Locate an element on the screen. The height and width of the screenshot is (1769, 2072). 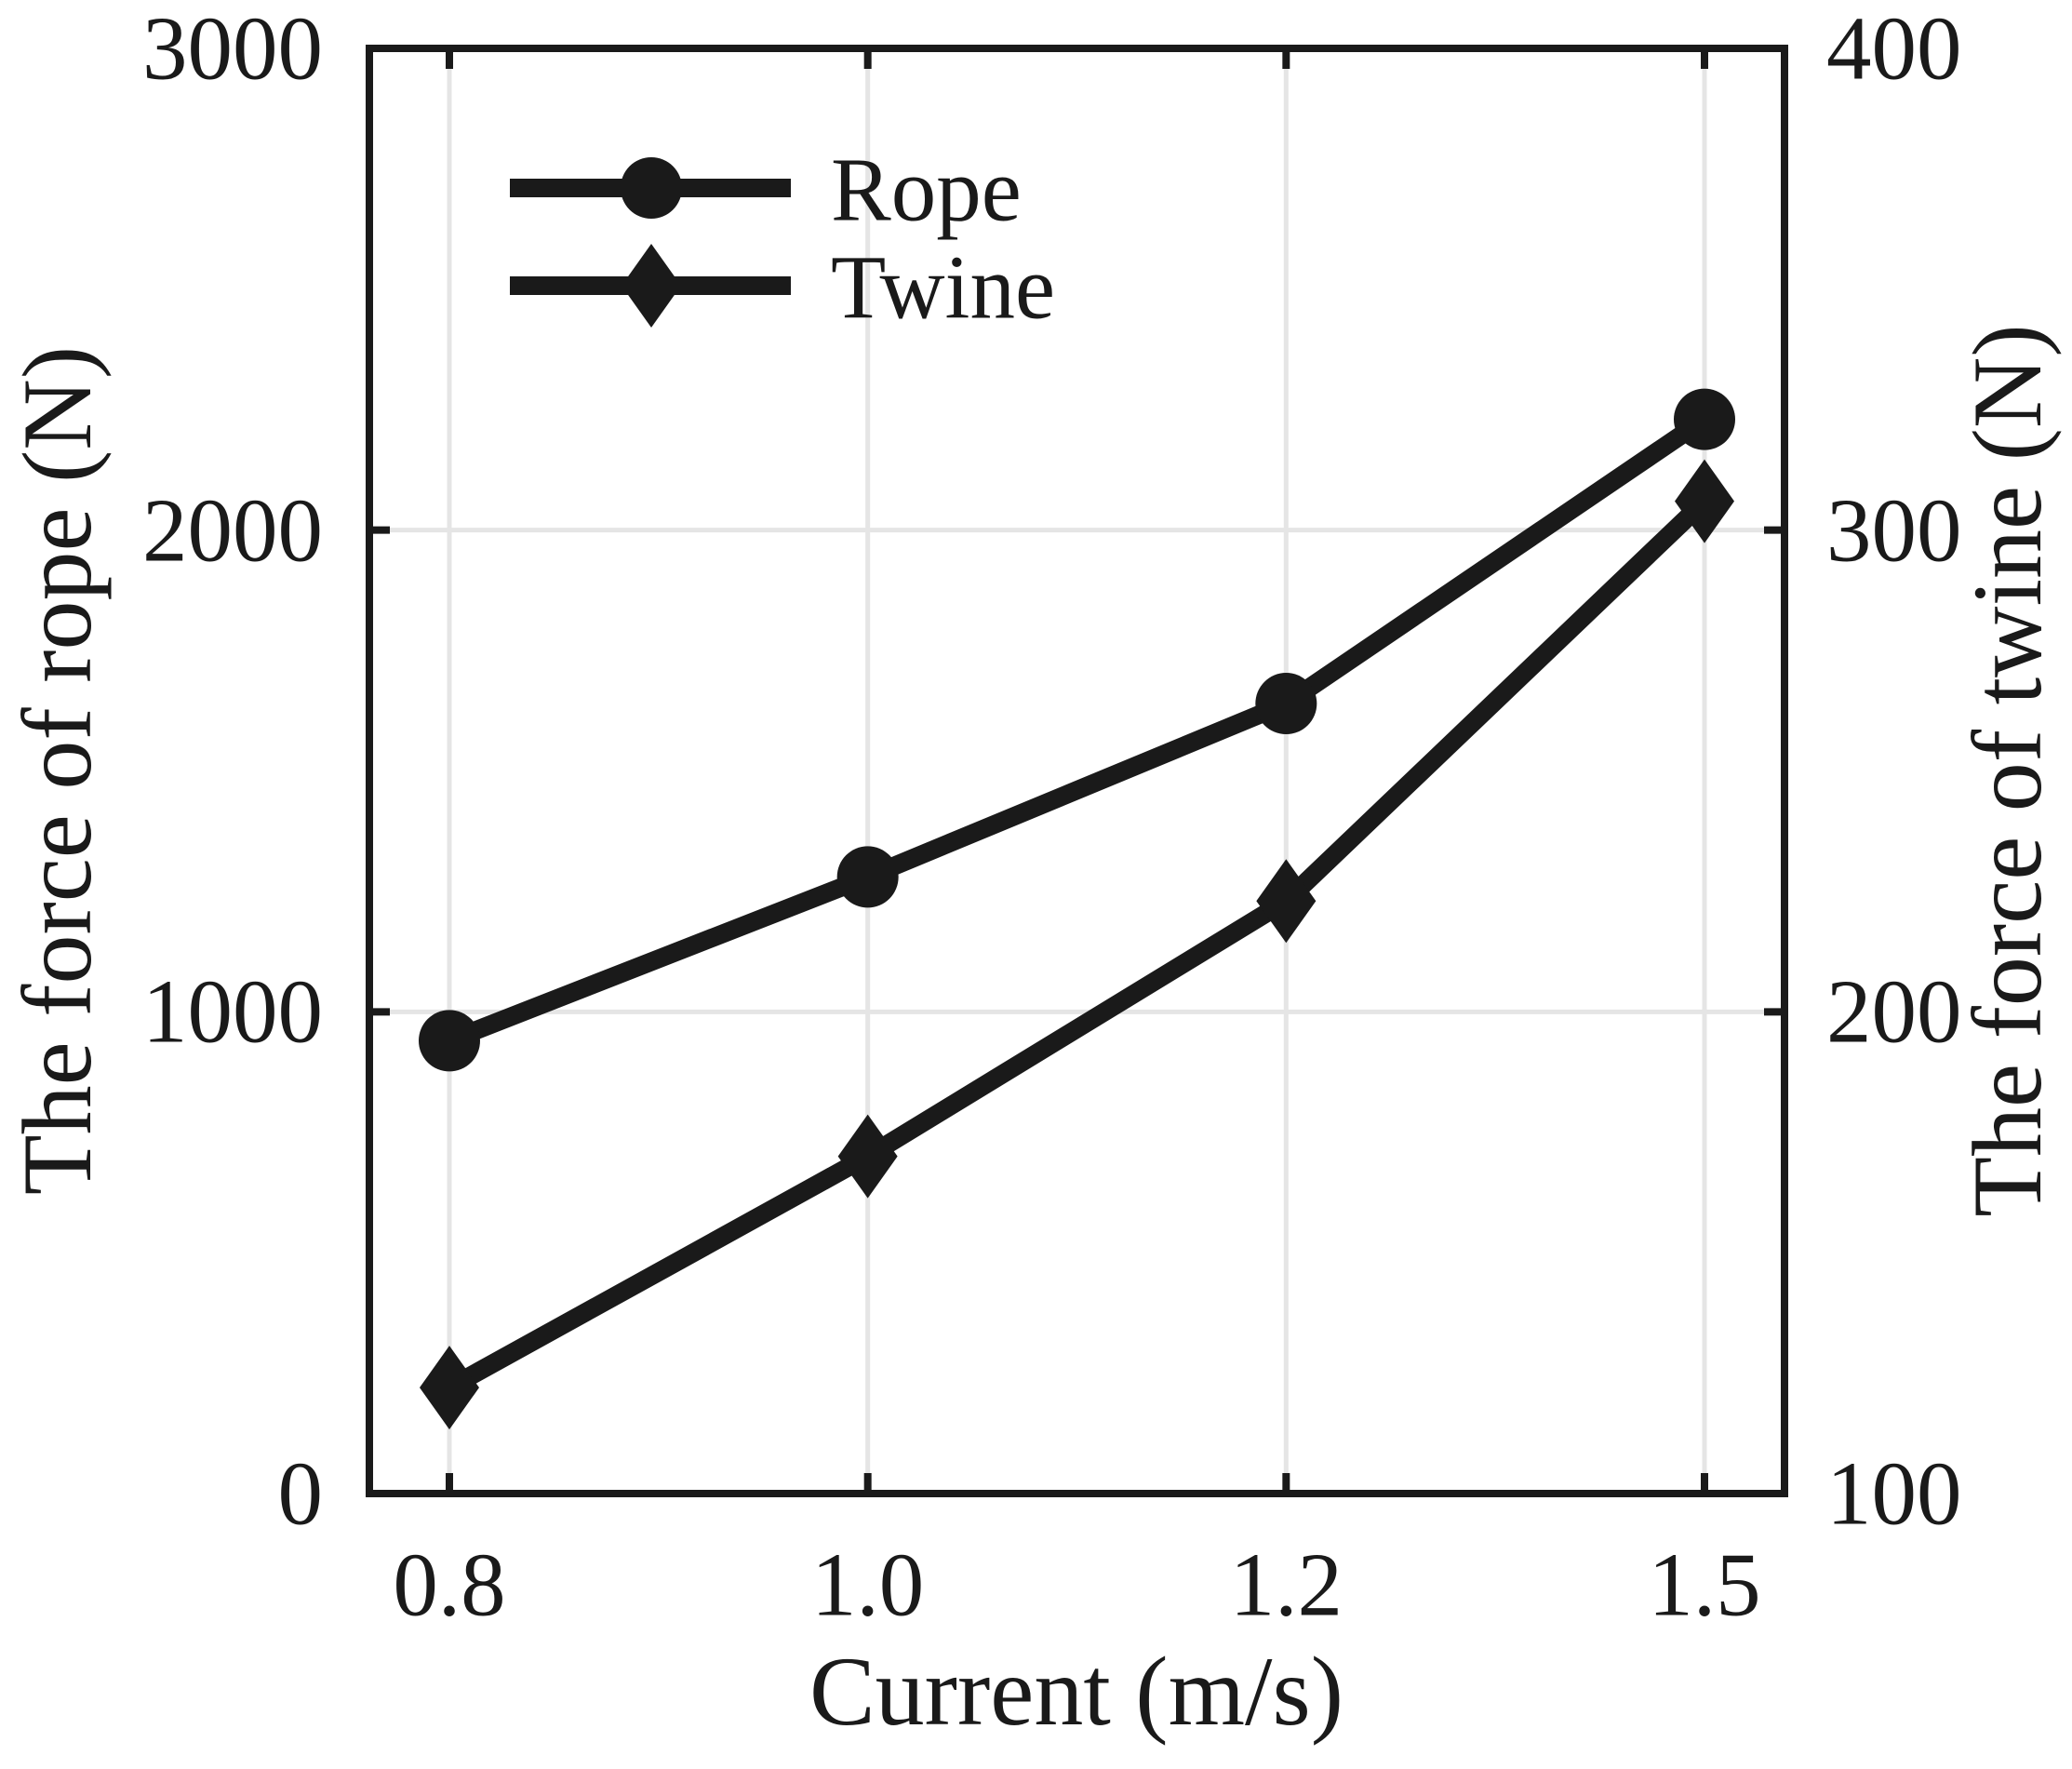
x-tick-label: 1.0 is located at coordinates (868, 1585).